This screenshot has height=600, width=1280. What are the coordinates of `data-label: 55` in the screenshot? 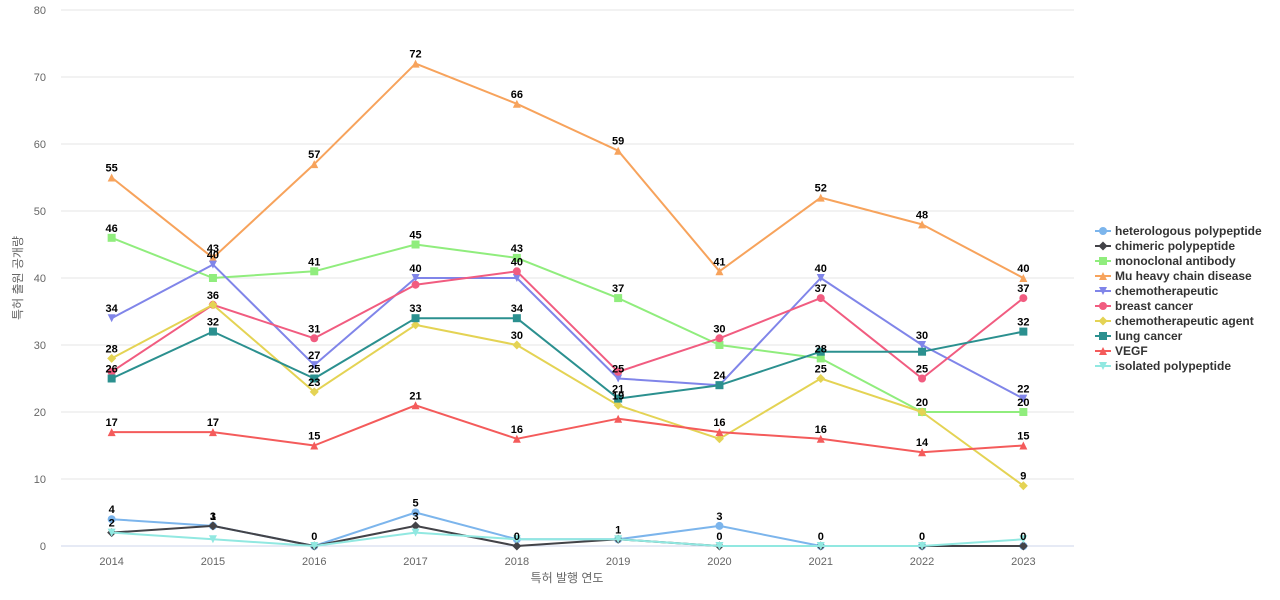 It's located at (112, 169).